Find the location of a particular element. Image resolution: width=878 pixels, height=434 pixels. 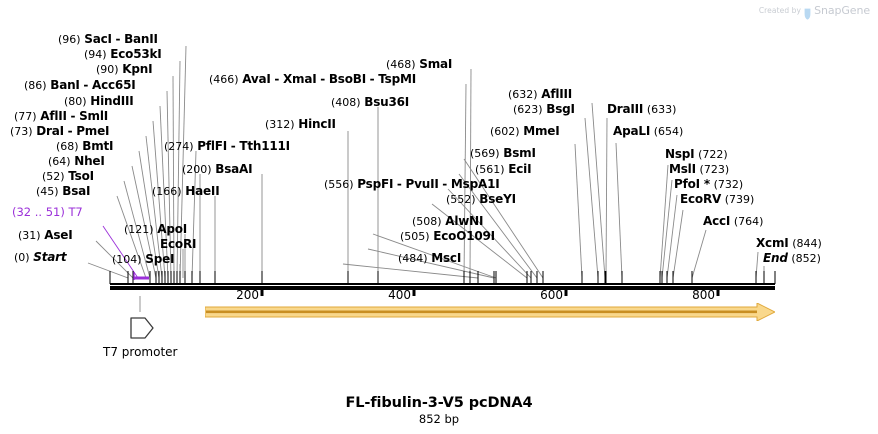

site-name: MscI is located at coordinates (446, 258).